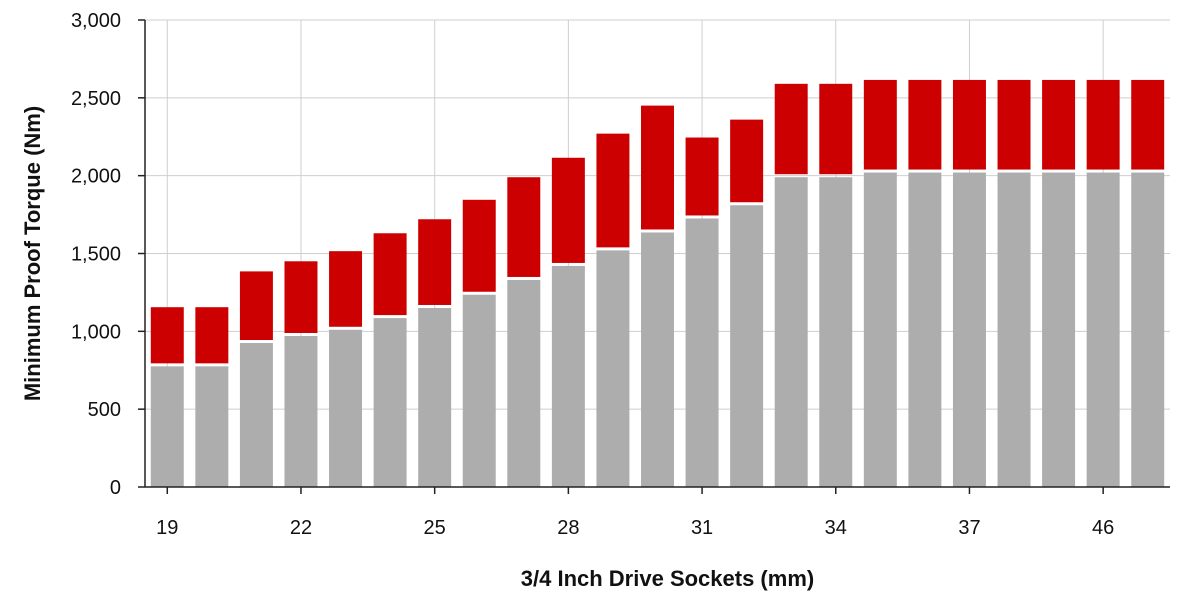  What do you see at coordinates (96, 21) in the screenshot?
I see `y-tick-label: 3,000` at bounding box center [96, 21].